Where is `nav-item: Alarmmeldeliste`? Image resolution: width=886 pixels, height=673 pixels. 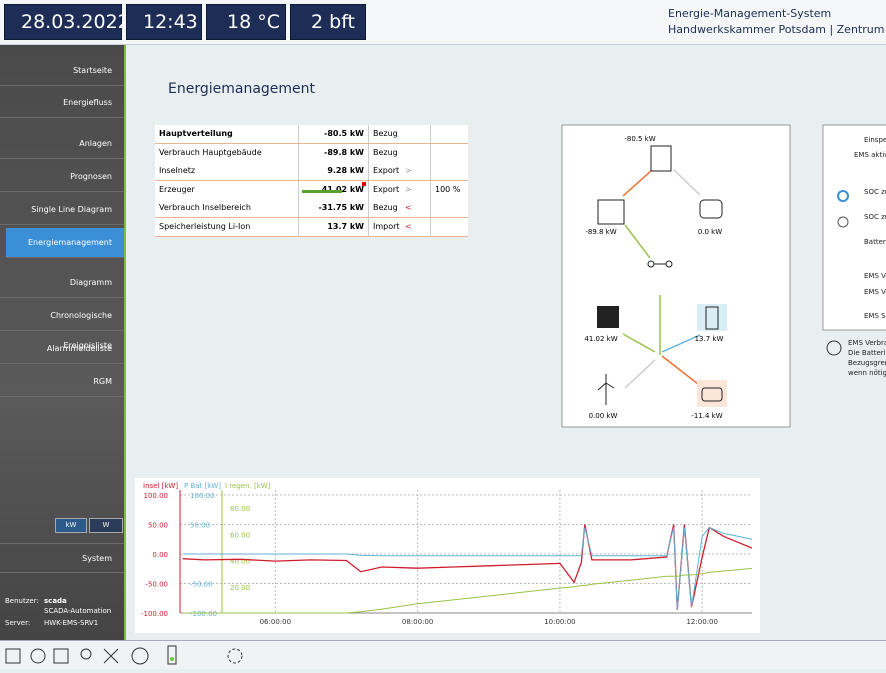 nav-item: Alarmmeldeliste is located at coordinates (62, 349).